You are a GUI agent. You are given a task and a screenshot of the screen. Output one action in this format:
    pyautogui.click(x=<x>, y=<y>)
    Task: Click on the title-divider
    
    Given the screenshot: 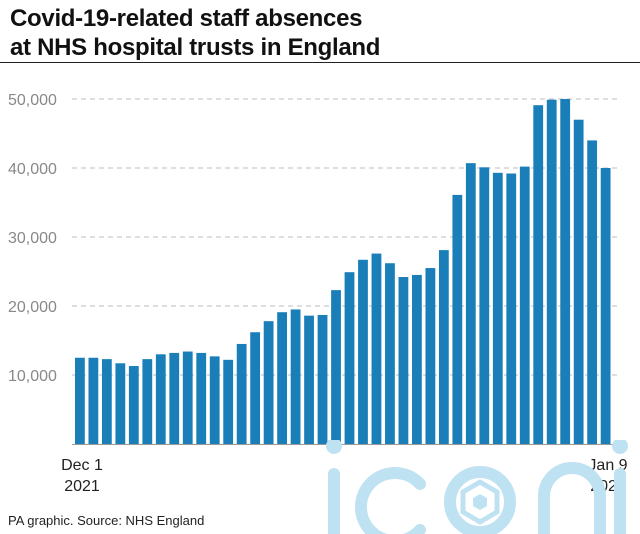 What is the action you would take?
    pyautogui.click(x=320, y=62)
    